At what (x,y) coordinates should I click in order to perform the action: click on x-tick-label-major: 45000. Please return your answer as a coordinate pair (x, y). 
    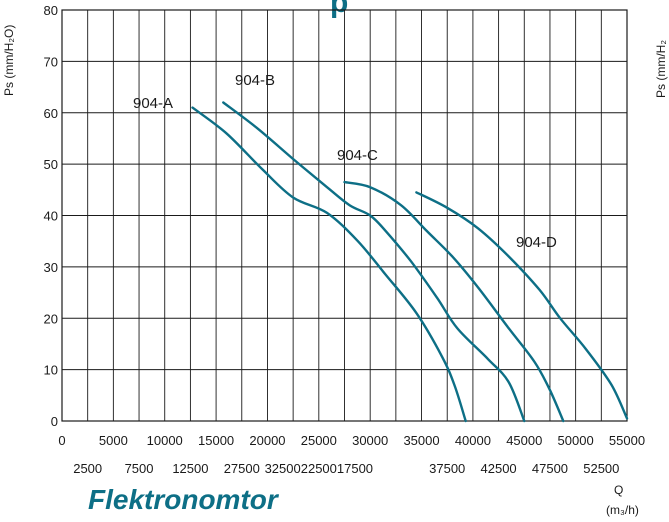
    Looking at the image, I should click on (524, 440).